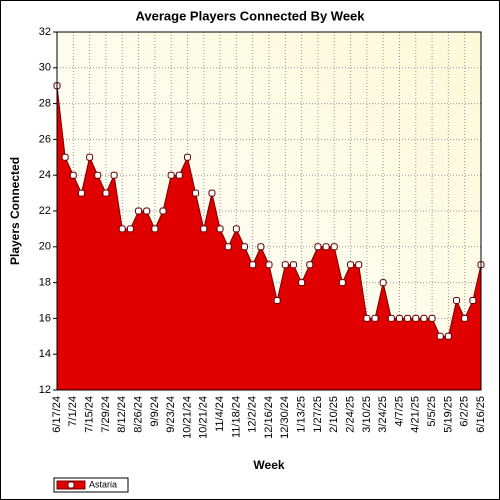 The height and width of the screenshot is (500, 500). I want to click on x-tick-label: 2/10/25, so click(334, 414).